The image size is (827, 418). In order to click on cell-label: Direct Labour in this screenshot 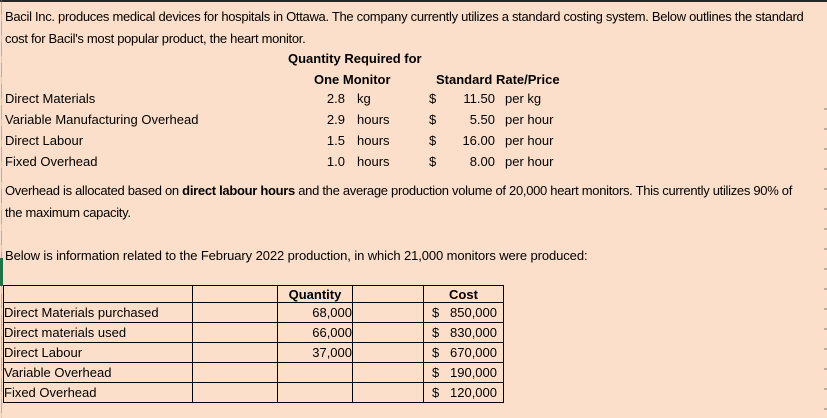, I will do `click(98, 352)`.